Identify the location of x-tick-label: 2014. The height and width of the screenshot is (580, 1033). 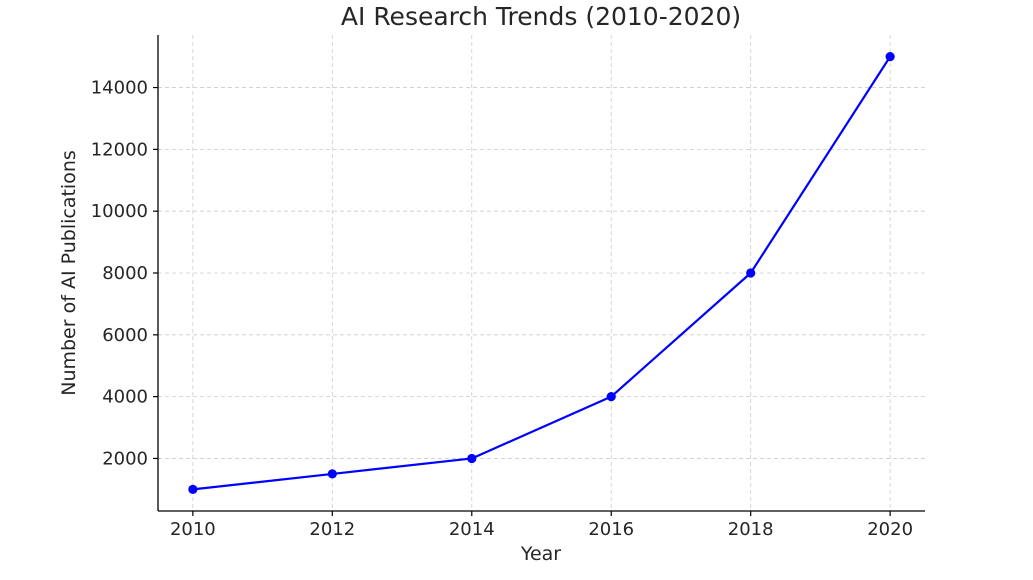
(472, 529).